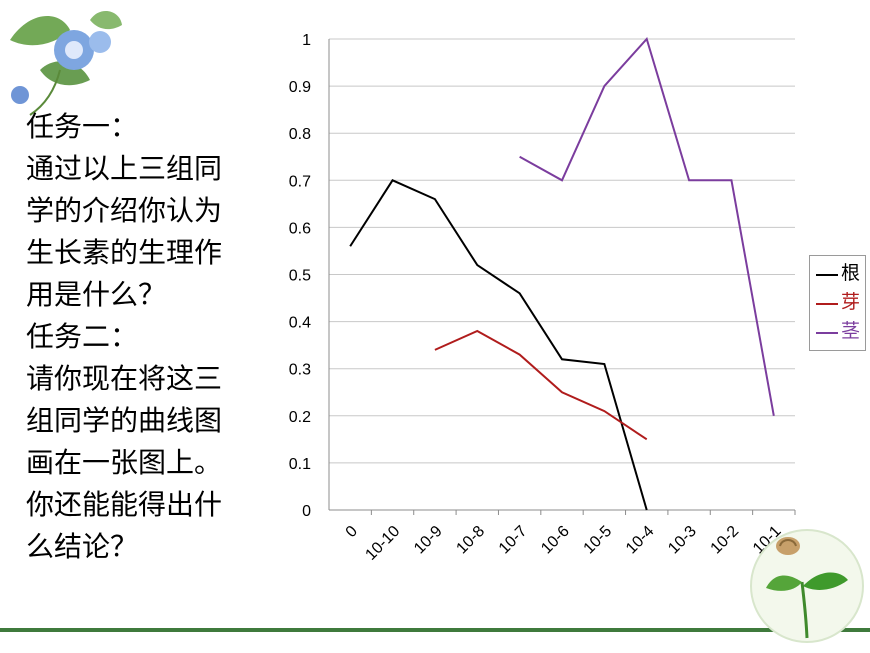 Image resolution: width=870 pixels, height=653 pixels. Describe the element at coordinates (124, 378) in the screenshot. I see `task2-line: 请你现在将这三` at that location.